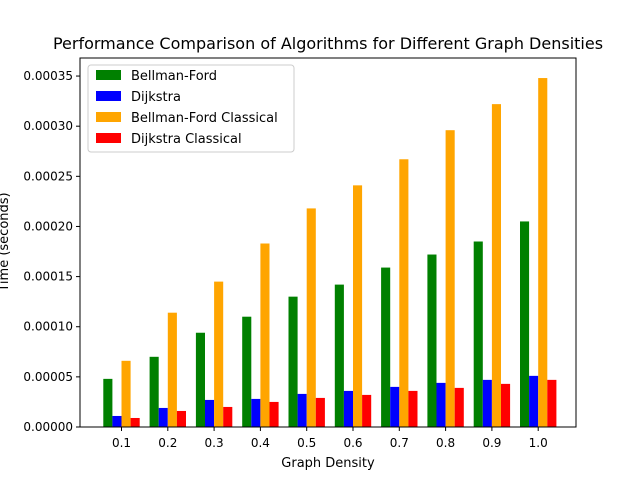 Image resolution: width=640 pixels, height=480 pixels. I want to click on bar-dijkstra-0.6, so click(348, 408).